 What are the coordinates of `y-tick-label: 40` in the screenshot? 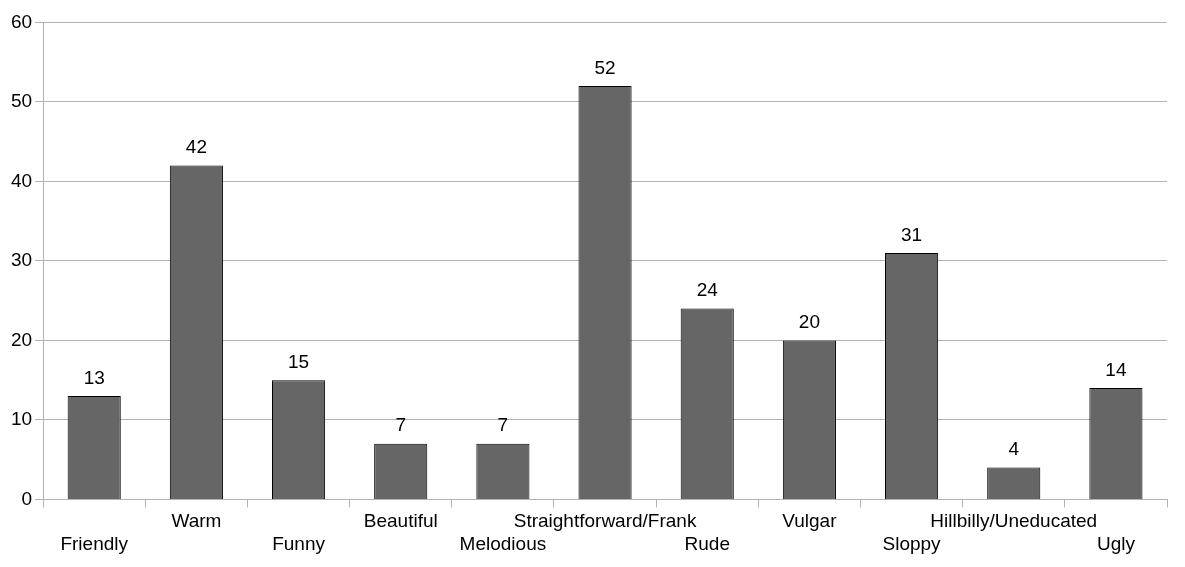 It's located at (21, 180).